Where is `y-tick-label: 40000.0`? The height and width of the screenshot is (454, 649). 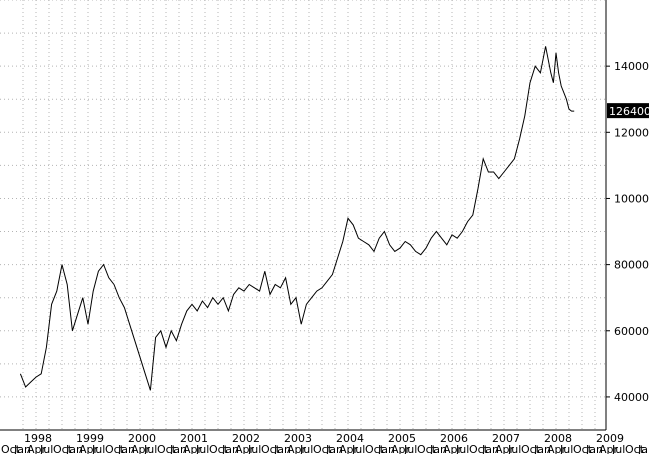
y-tick-label: 40000.0 is located at coordinates (631, 397).